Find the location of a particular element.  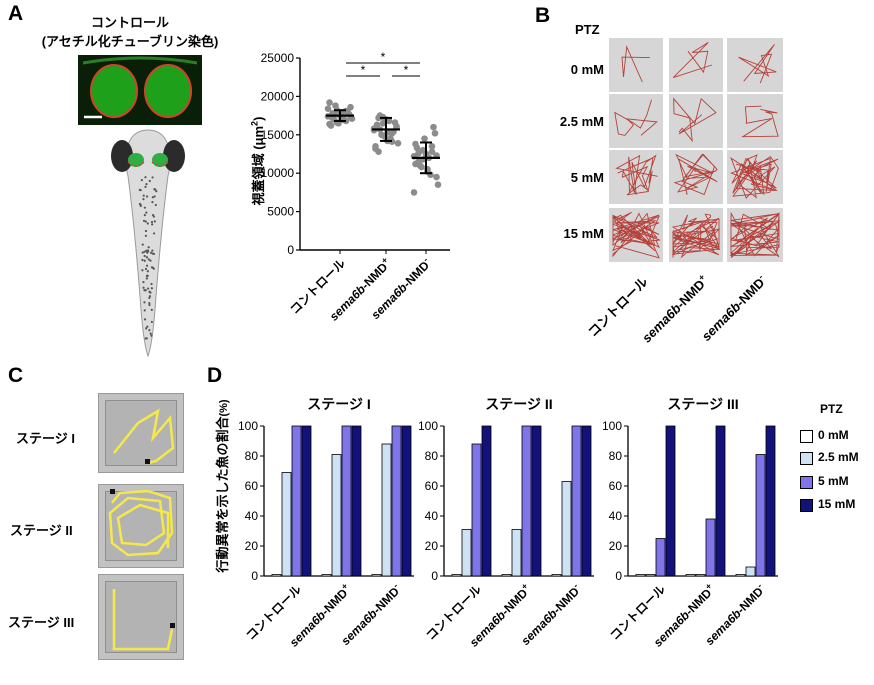

zebrafish-larva-illustration is located at coordinates (148, 243).